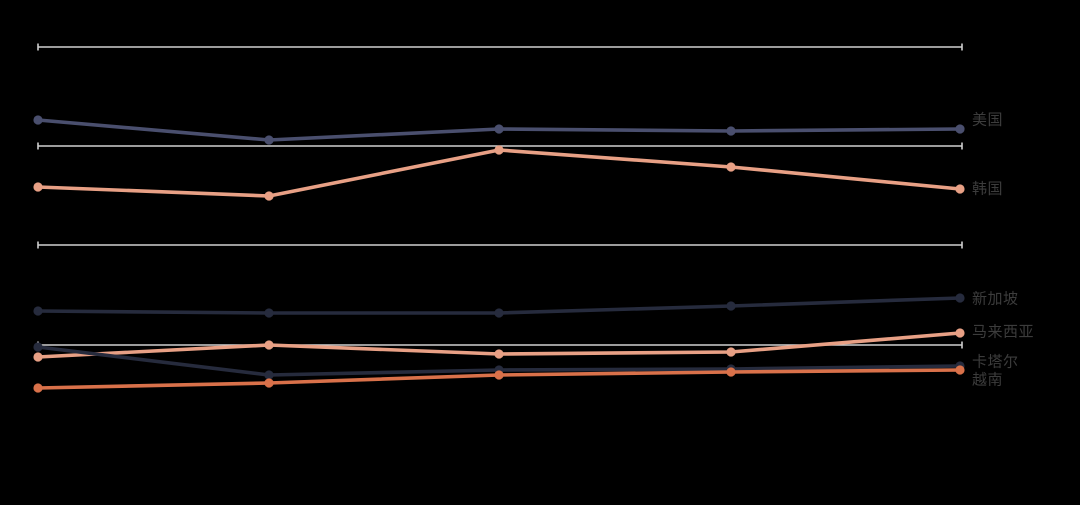 Image resolution: width=1080 pixels, height=505 pixels. I want to click on series-label-korea: 韩国, so click(988, 188).